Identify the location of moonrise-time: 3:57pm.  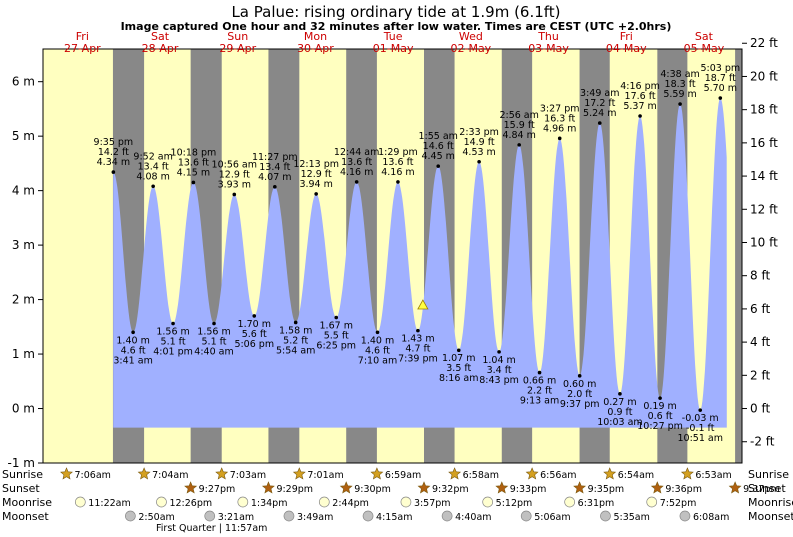
(432, 503).